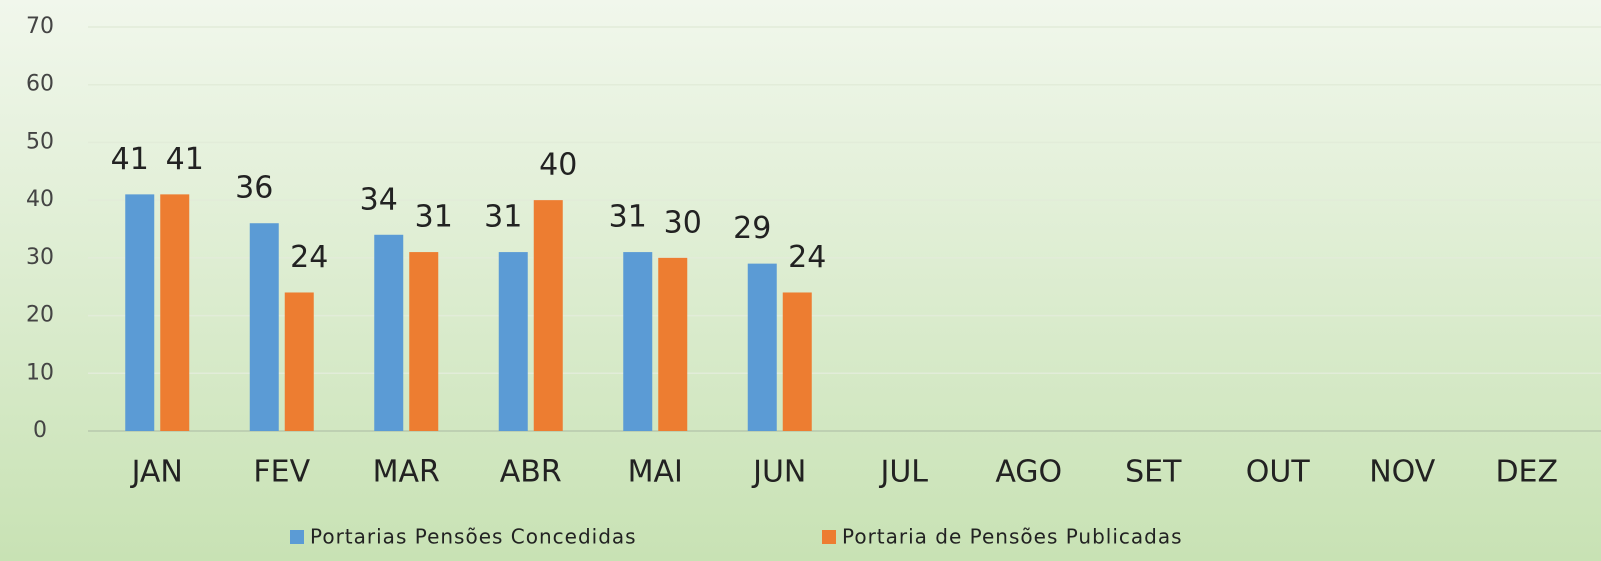 The width and height of the screenshot is (1601, 561). I want to click on y-tick-label: 0, so click(40, 430).